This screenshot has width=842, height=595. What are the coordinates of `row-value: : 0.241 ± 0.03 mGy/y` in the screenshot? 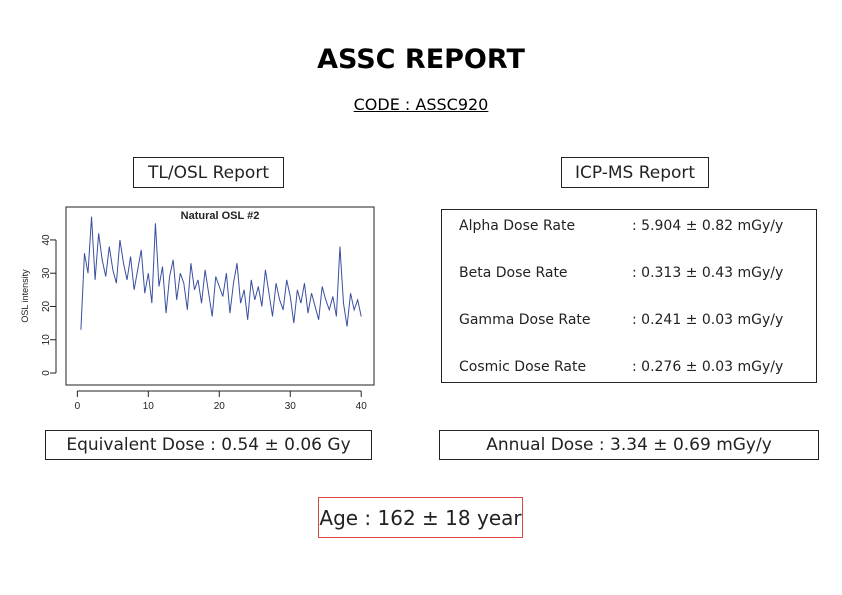 It's located at (708, 320).